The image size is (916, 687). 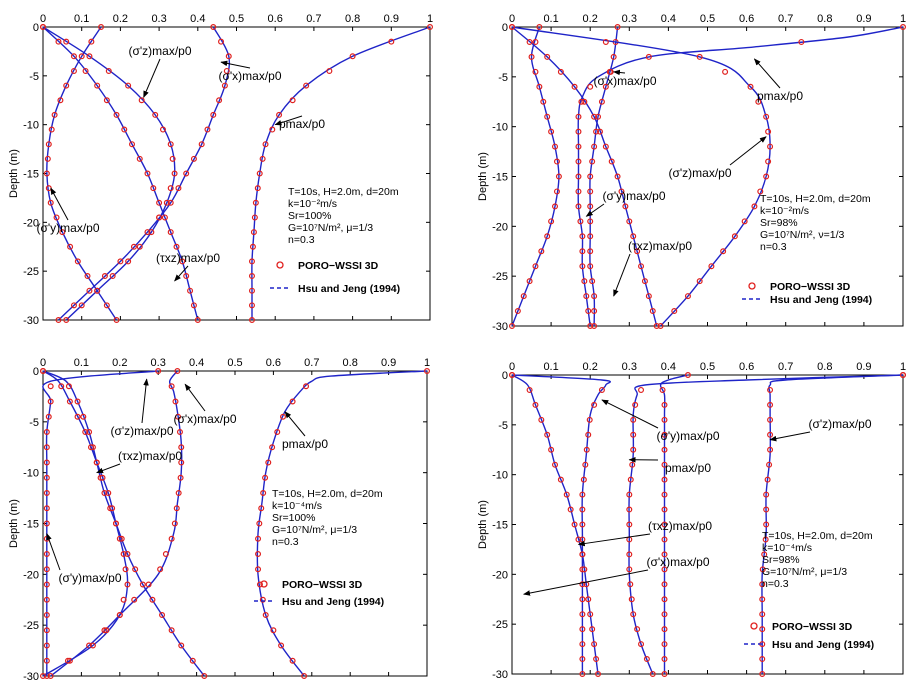 I want to click on y-tick-label: -10, so click(x=500, y=128).